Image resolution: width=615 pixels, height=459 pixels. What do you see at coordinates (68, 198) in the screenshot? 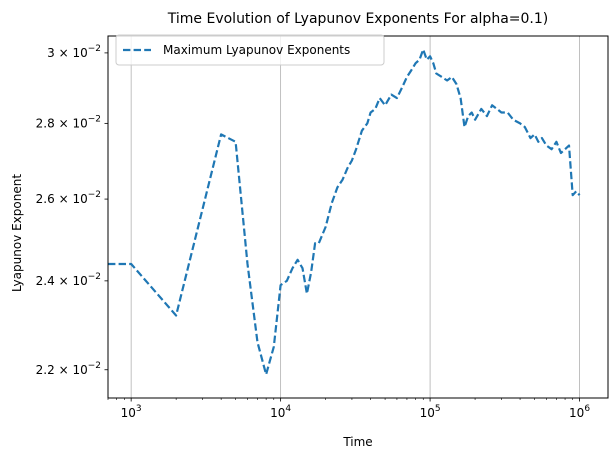
I see `y-tick-label: 2.6 × 10⁻²` at bounding box center [68, 198].